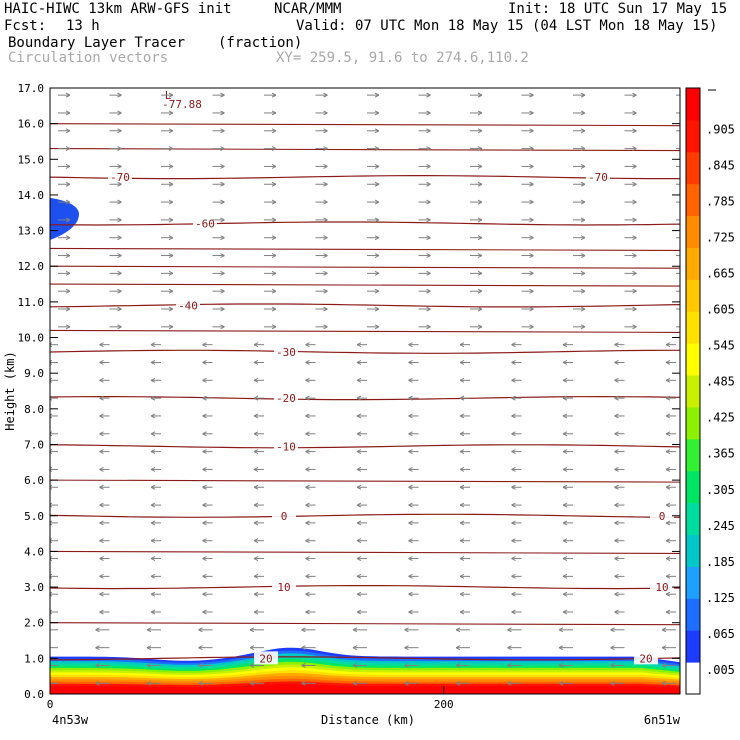 The image size is (740, 740). Describe the element at coordinates (720, 490) in the screenshot. I see `colorbar-label: .305` at that location.